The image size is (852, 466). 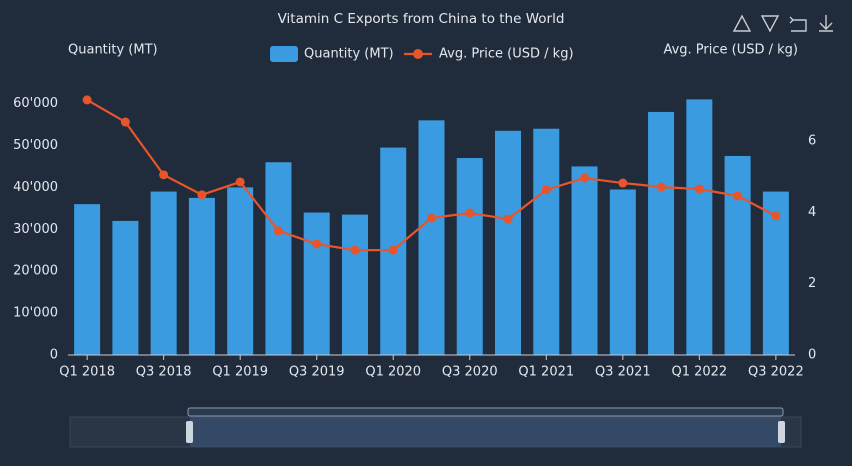 I want to click on restore-icon, so click(x=798, y=24).